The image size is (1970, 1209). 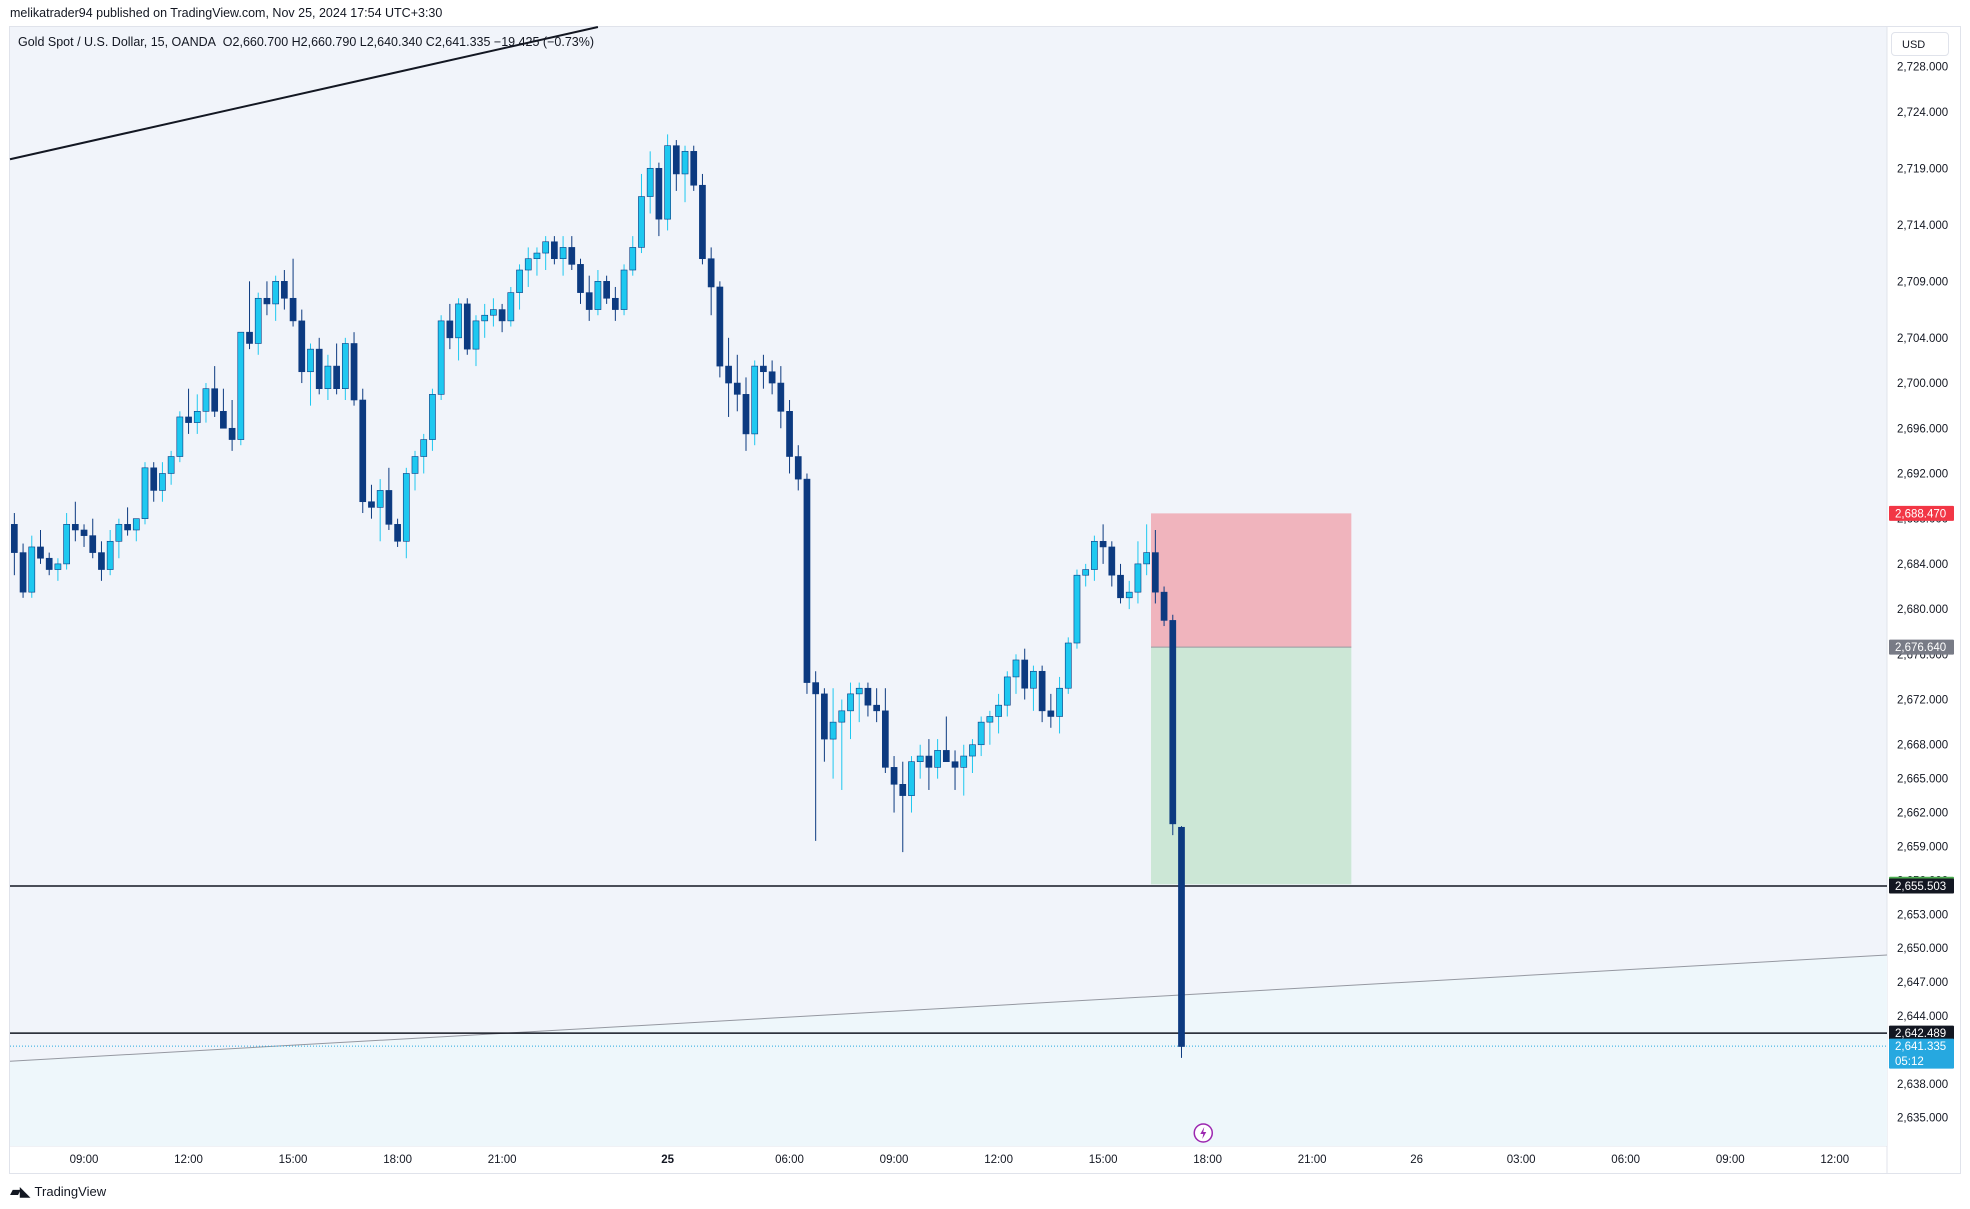 What do you see at coordinates (1625, 1160) in the screenshot?
I see `time-tick-label: 06:00` at bounding box center [1625, 1160].